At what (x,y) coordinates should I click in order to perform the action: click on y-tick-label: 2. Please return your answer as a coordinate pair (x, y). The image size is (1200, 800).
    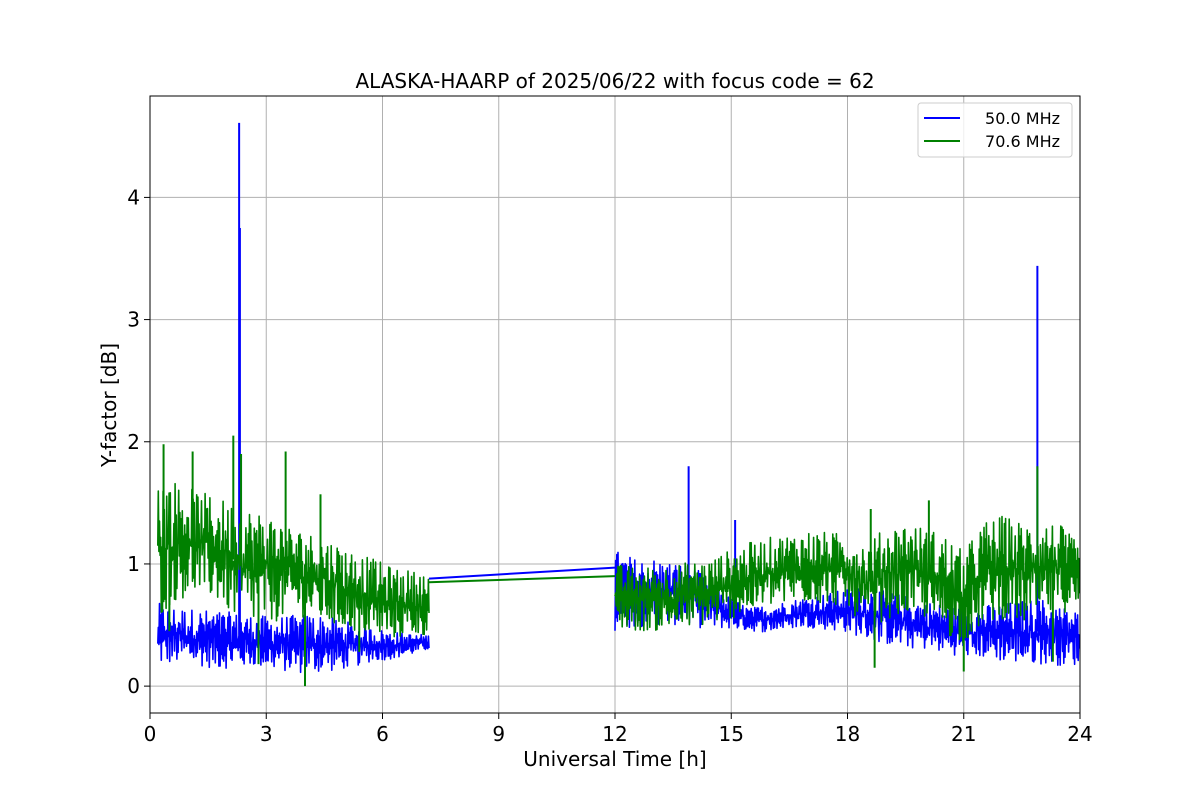
    Looking at the image, I should click on (133, 442).